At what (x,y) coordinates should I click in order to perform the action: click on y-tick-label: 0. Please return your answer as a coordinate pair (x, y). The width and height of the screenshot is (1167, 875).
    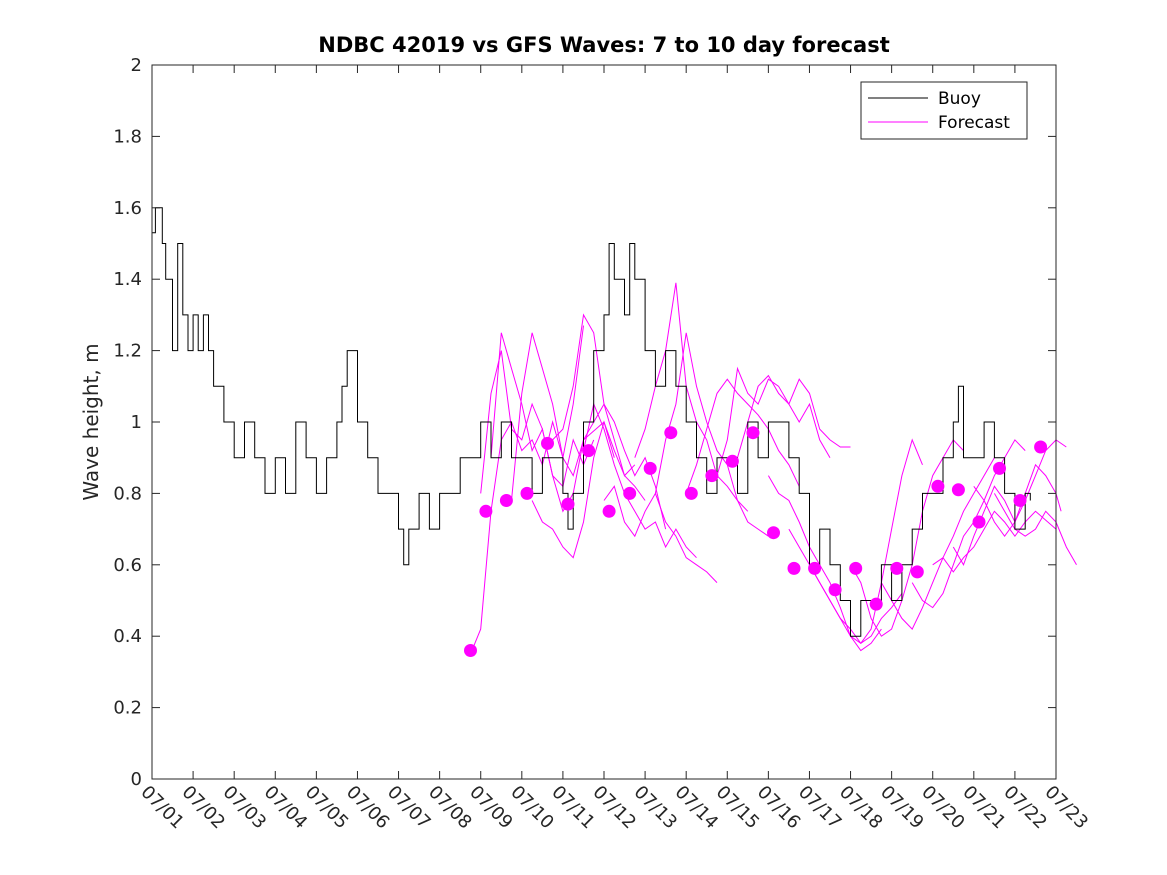
    Looking at the image, I should click on (136, 779).